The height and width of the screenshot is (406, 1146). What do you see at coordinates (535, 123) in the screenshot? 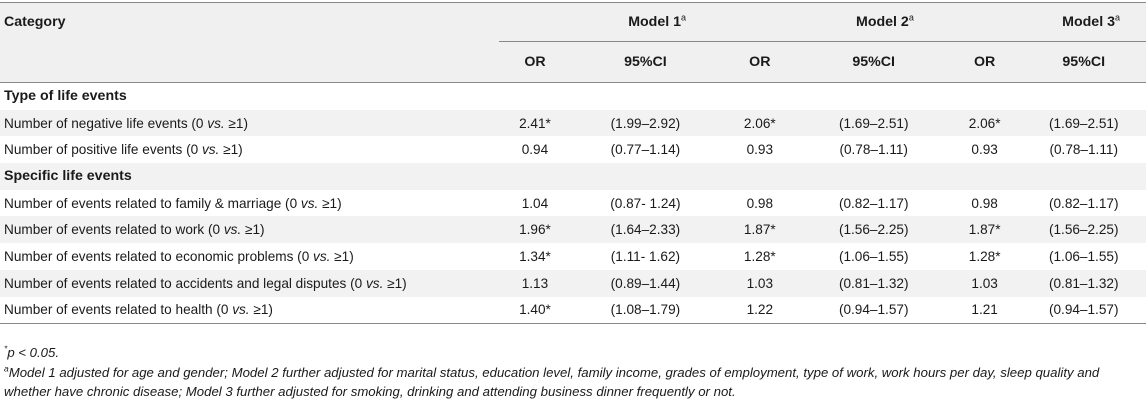
I see `m1-or: 2.41*` at bounding box center [535, 123].